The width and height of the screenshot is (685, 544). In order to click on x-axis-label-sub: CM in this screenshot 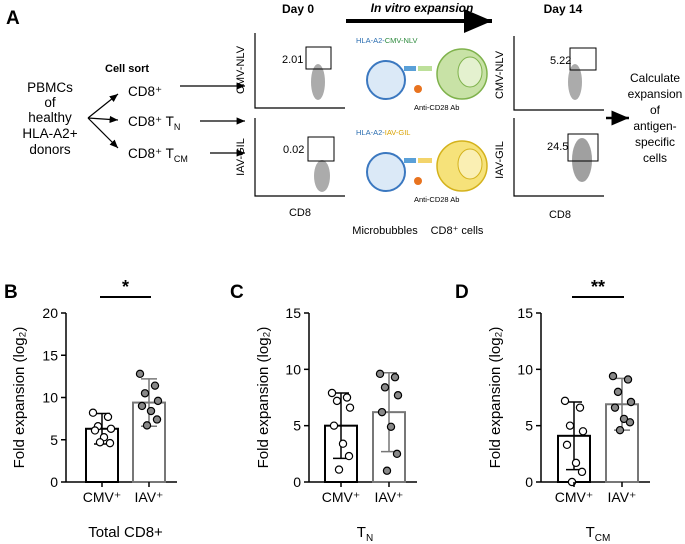, I will do `click(603, 538)`.